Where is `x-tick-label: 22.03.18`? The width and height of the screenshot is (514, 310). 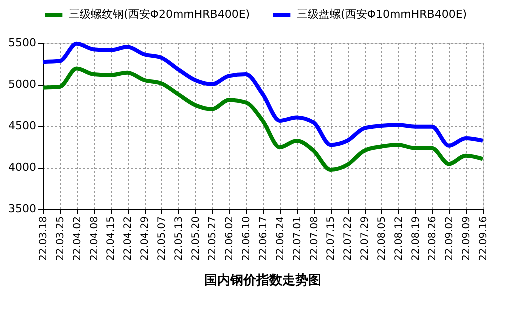 x-tick-label: 22.03.18 is located at coordinates (44, 239).